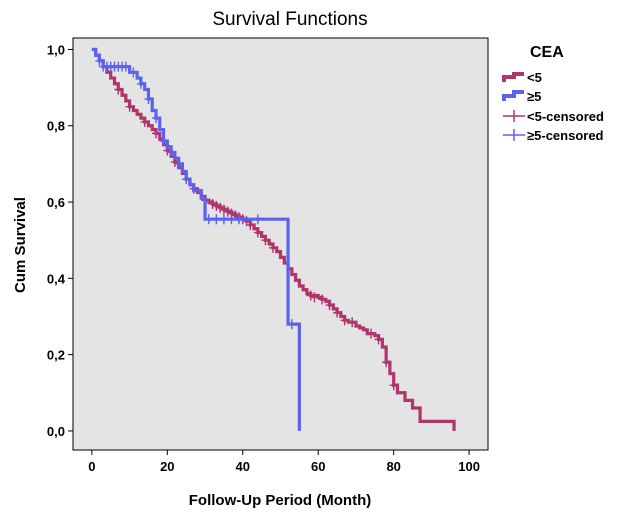 The image size is (627, 514). Describe the element at coordinates (513, 77) in the screenshot. I see `legend-line-lt5` at that location.